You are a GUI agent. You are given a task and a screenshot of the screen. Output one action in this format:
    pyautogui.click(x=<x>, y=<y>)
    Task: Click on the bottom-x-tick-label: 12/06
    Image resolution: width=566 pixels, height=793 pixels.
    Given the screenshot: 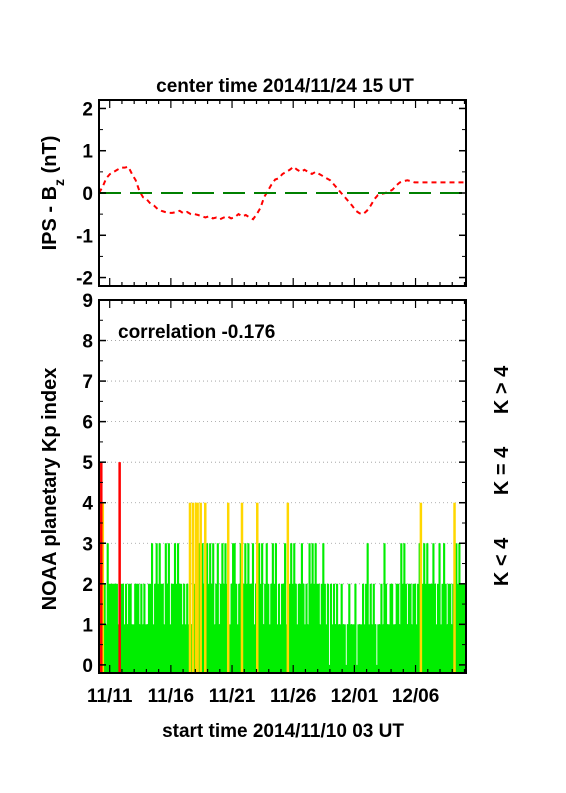 What is the action you would take?
    pyautogui.click(x=416, y=696)
    